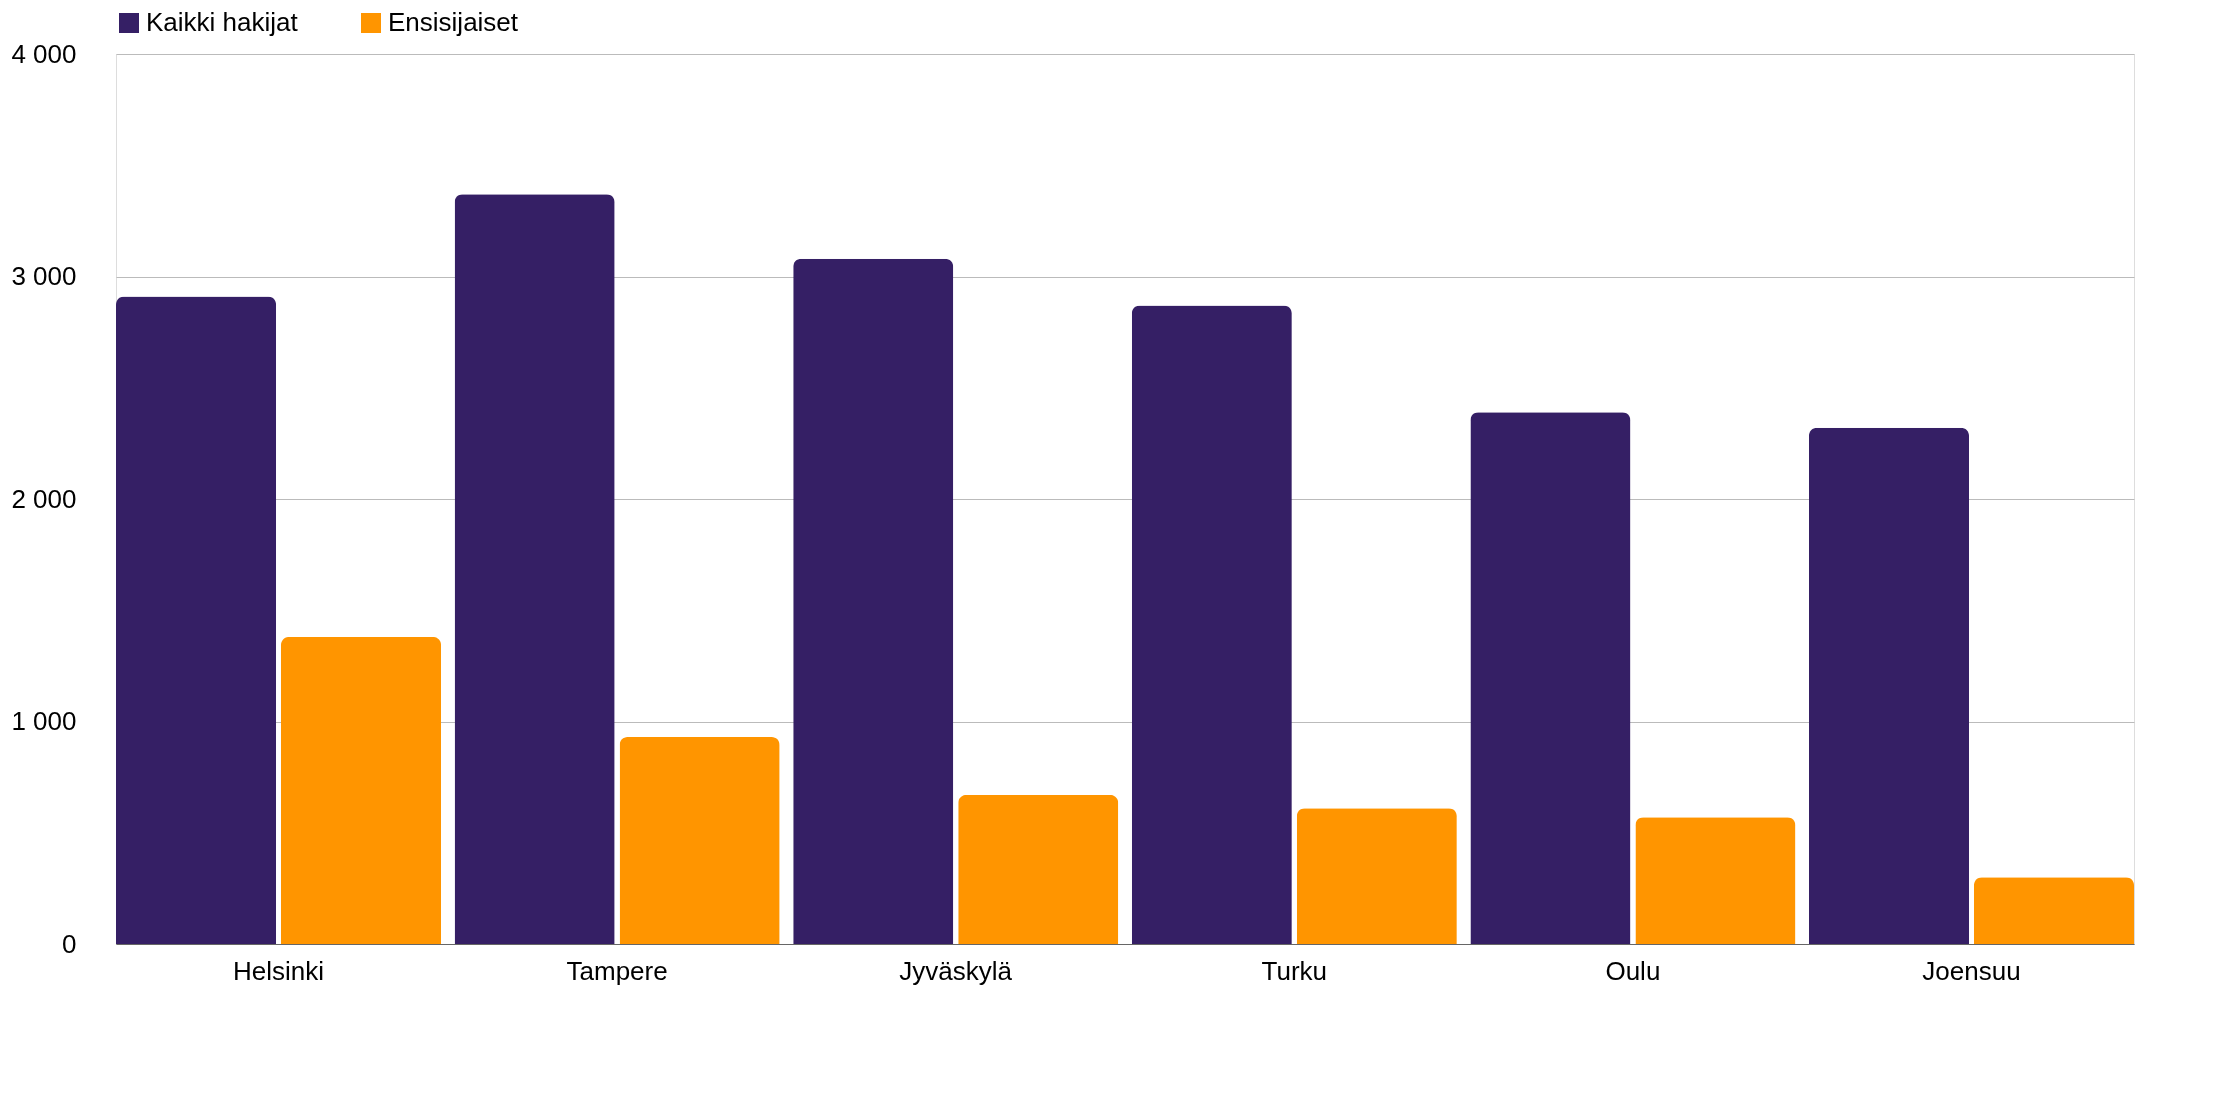 This screenshot has width=2220, height=1110. Describe the element at coordinates (1971, 970) in the screenshot. I see `x-tick-label: Joensuu` at that location.